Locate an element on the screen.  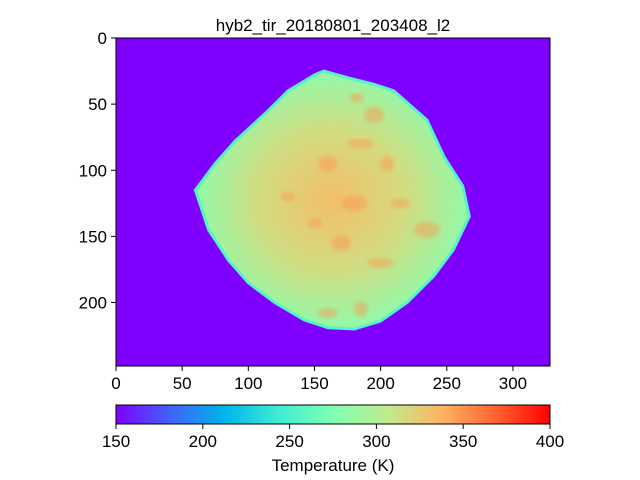
x-tick-label: 300 is located at coordinates (513, 383).